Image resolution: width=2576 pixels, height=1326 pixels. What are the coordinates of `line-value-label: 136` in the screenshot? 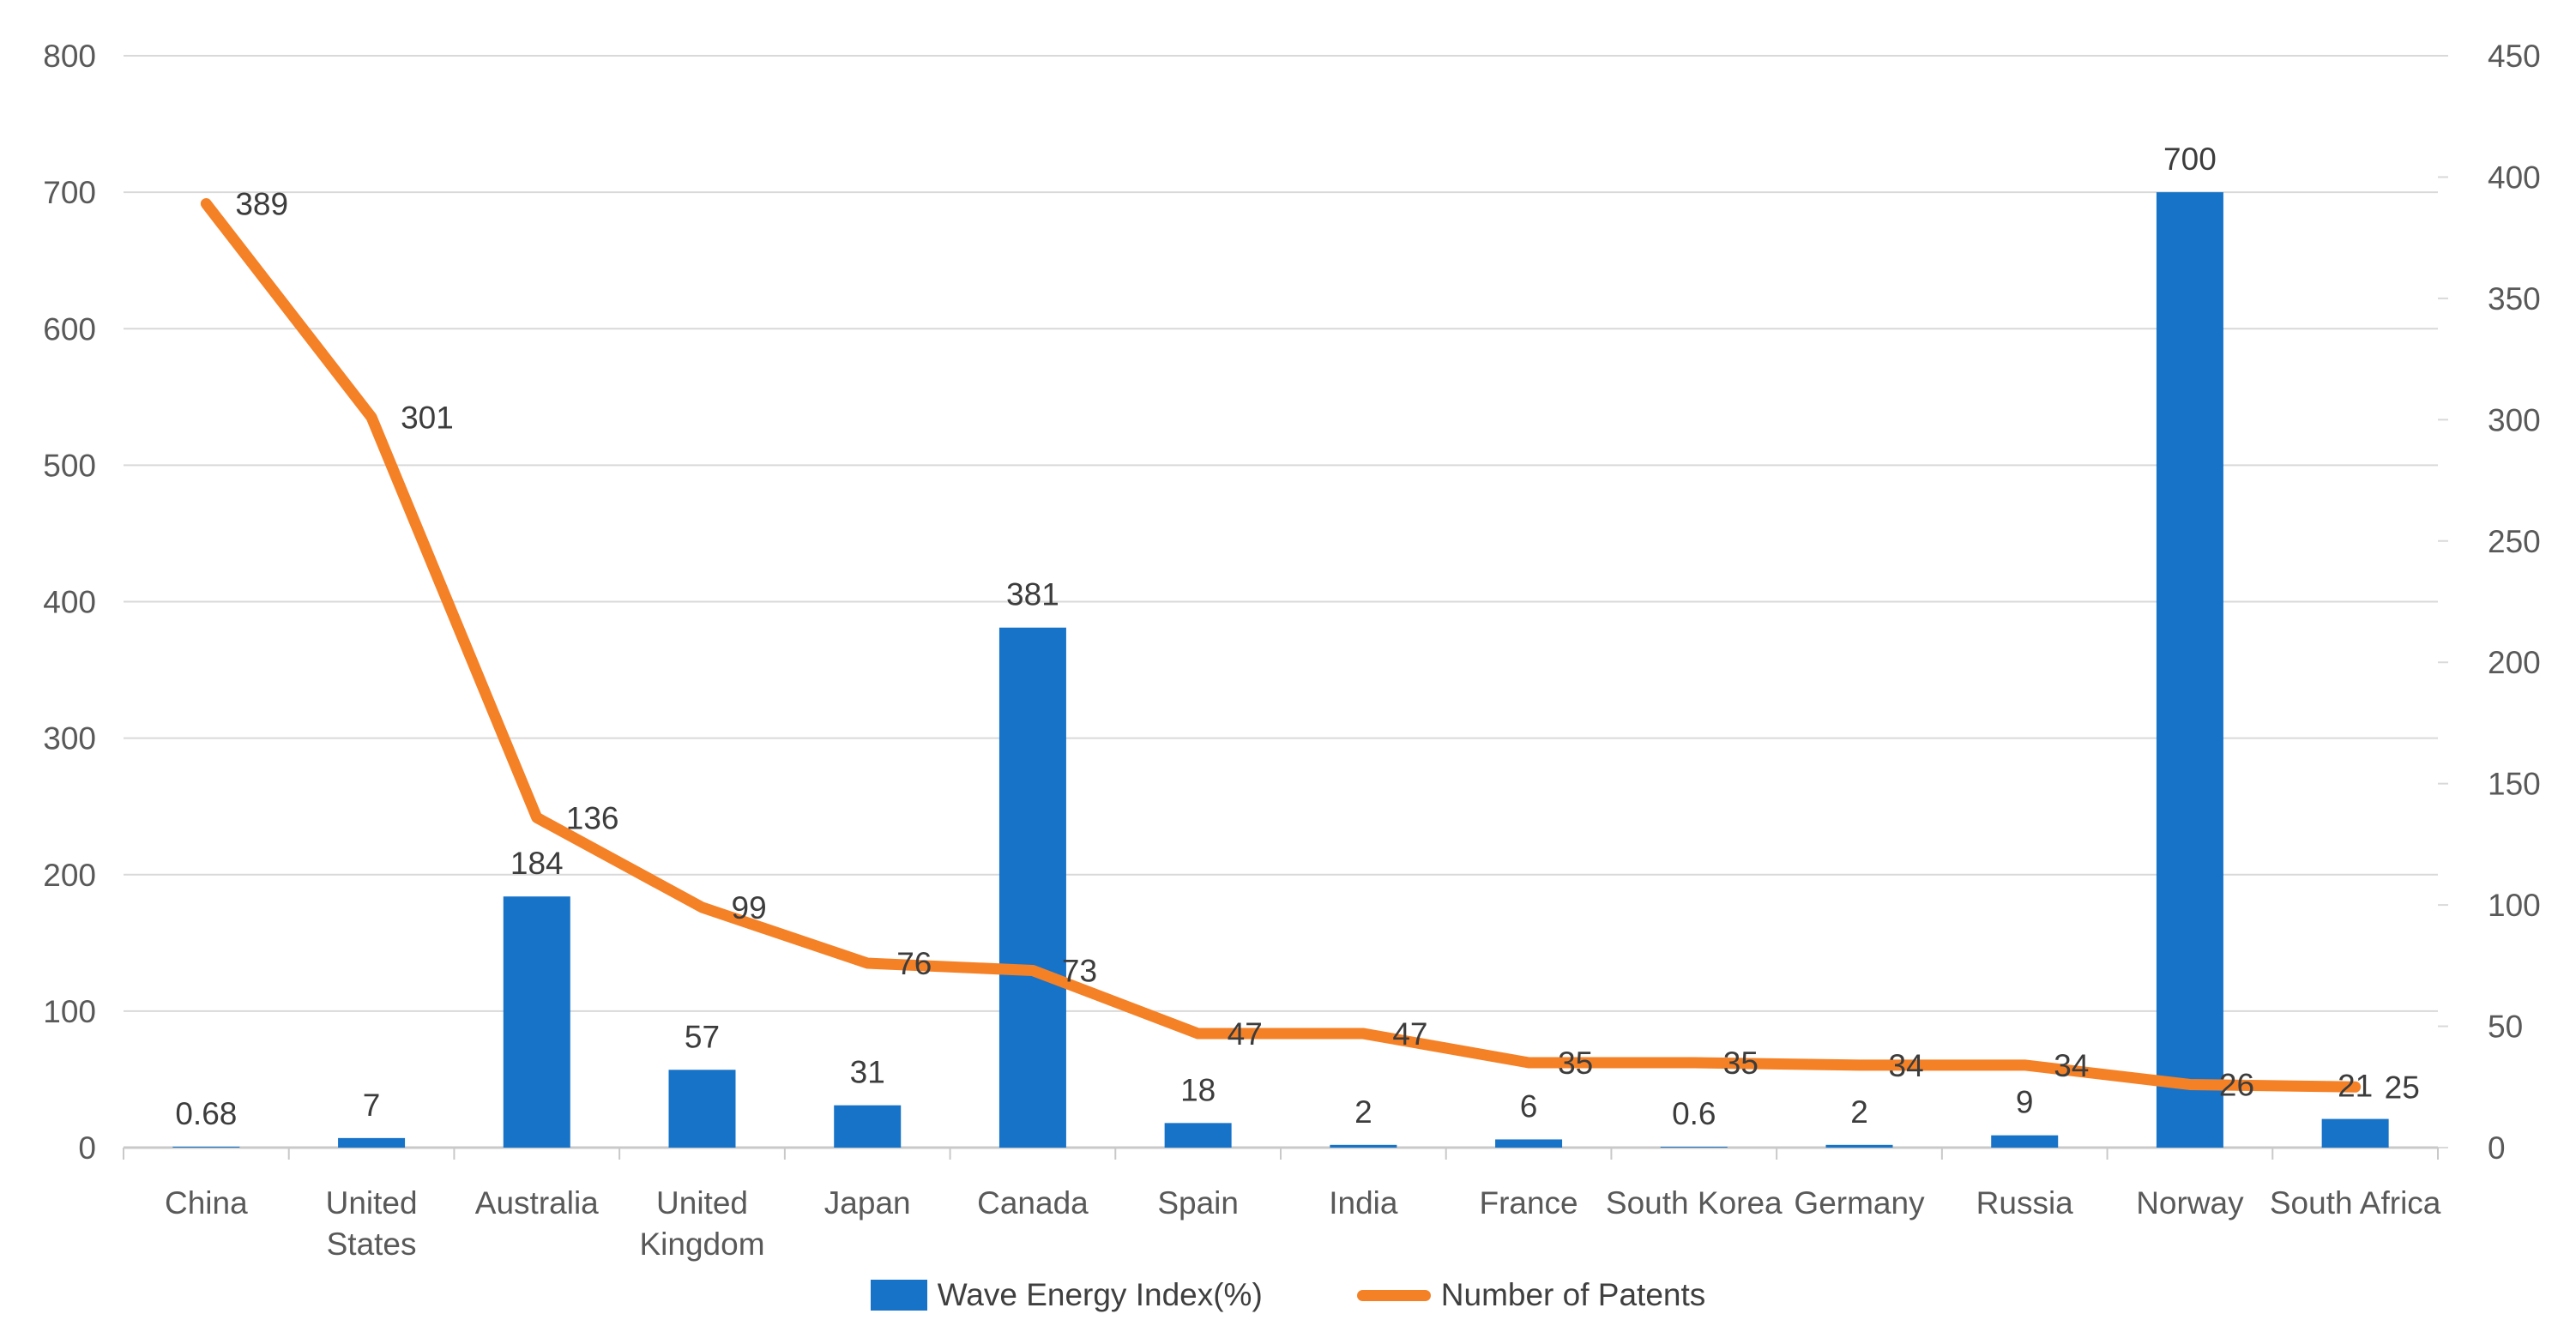 It's located at (592, 818).